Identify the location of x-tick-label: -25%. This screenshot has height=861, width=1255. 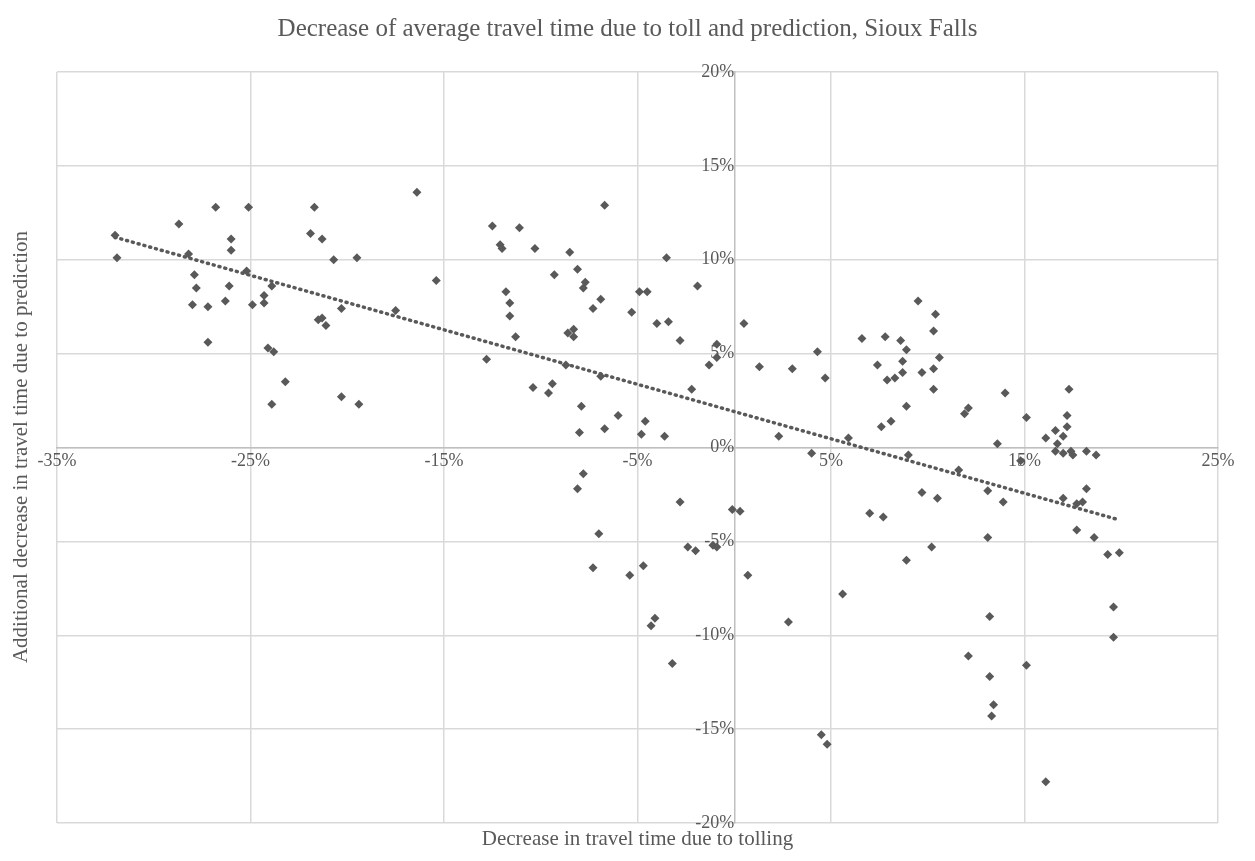
(250, 460).